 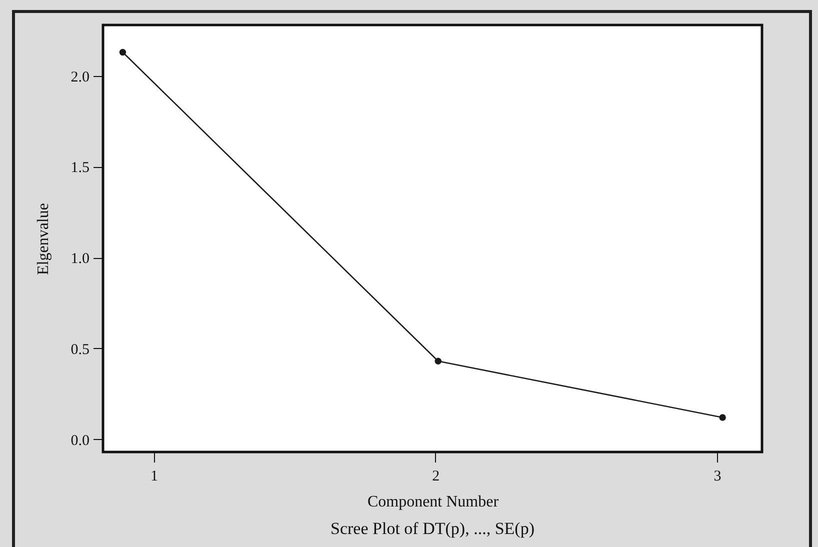 I want to click on x-tick-label: 1, so click(x=154, y=476).